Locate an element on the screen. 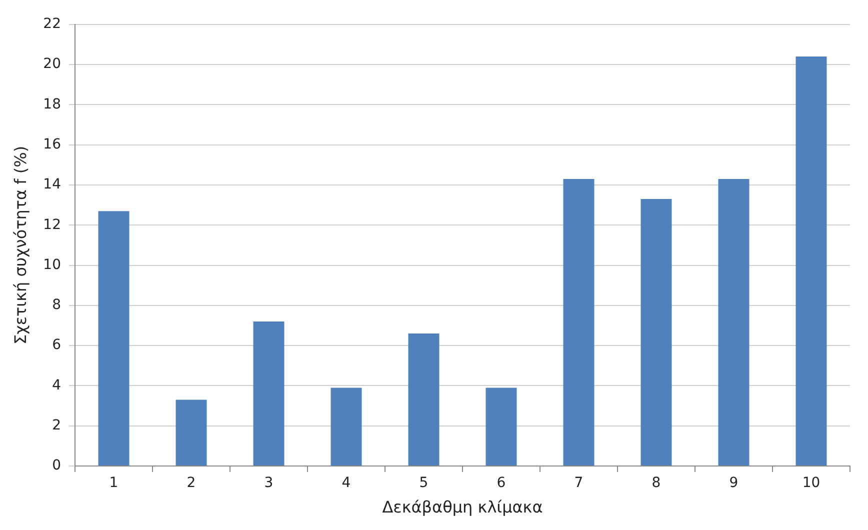 Image resolution: width=868 pixels, height=530 pixels. x-tick-label: 10 is located at coordinates (811, 483).